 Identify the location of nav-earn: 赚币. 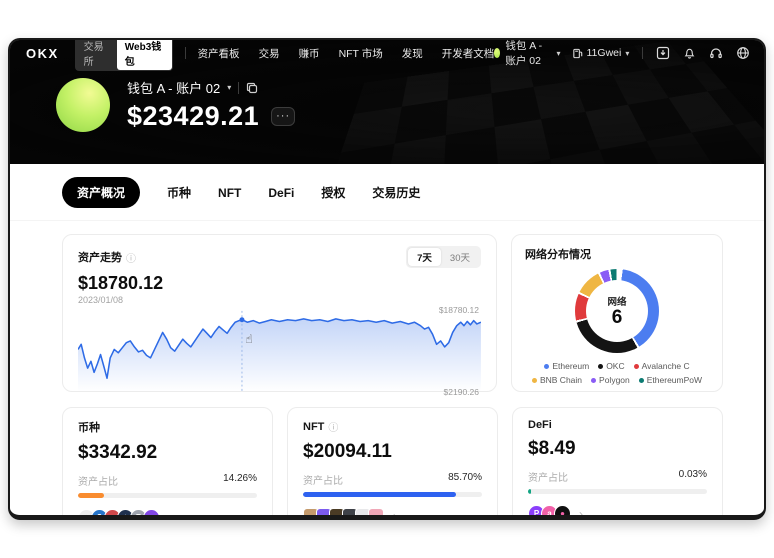
(309, 53).